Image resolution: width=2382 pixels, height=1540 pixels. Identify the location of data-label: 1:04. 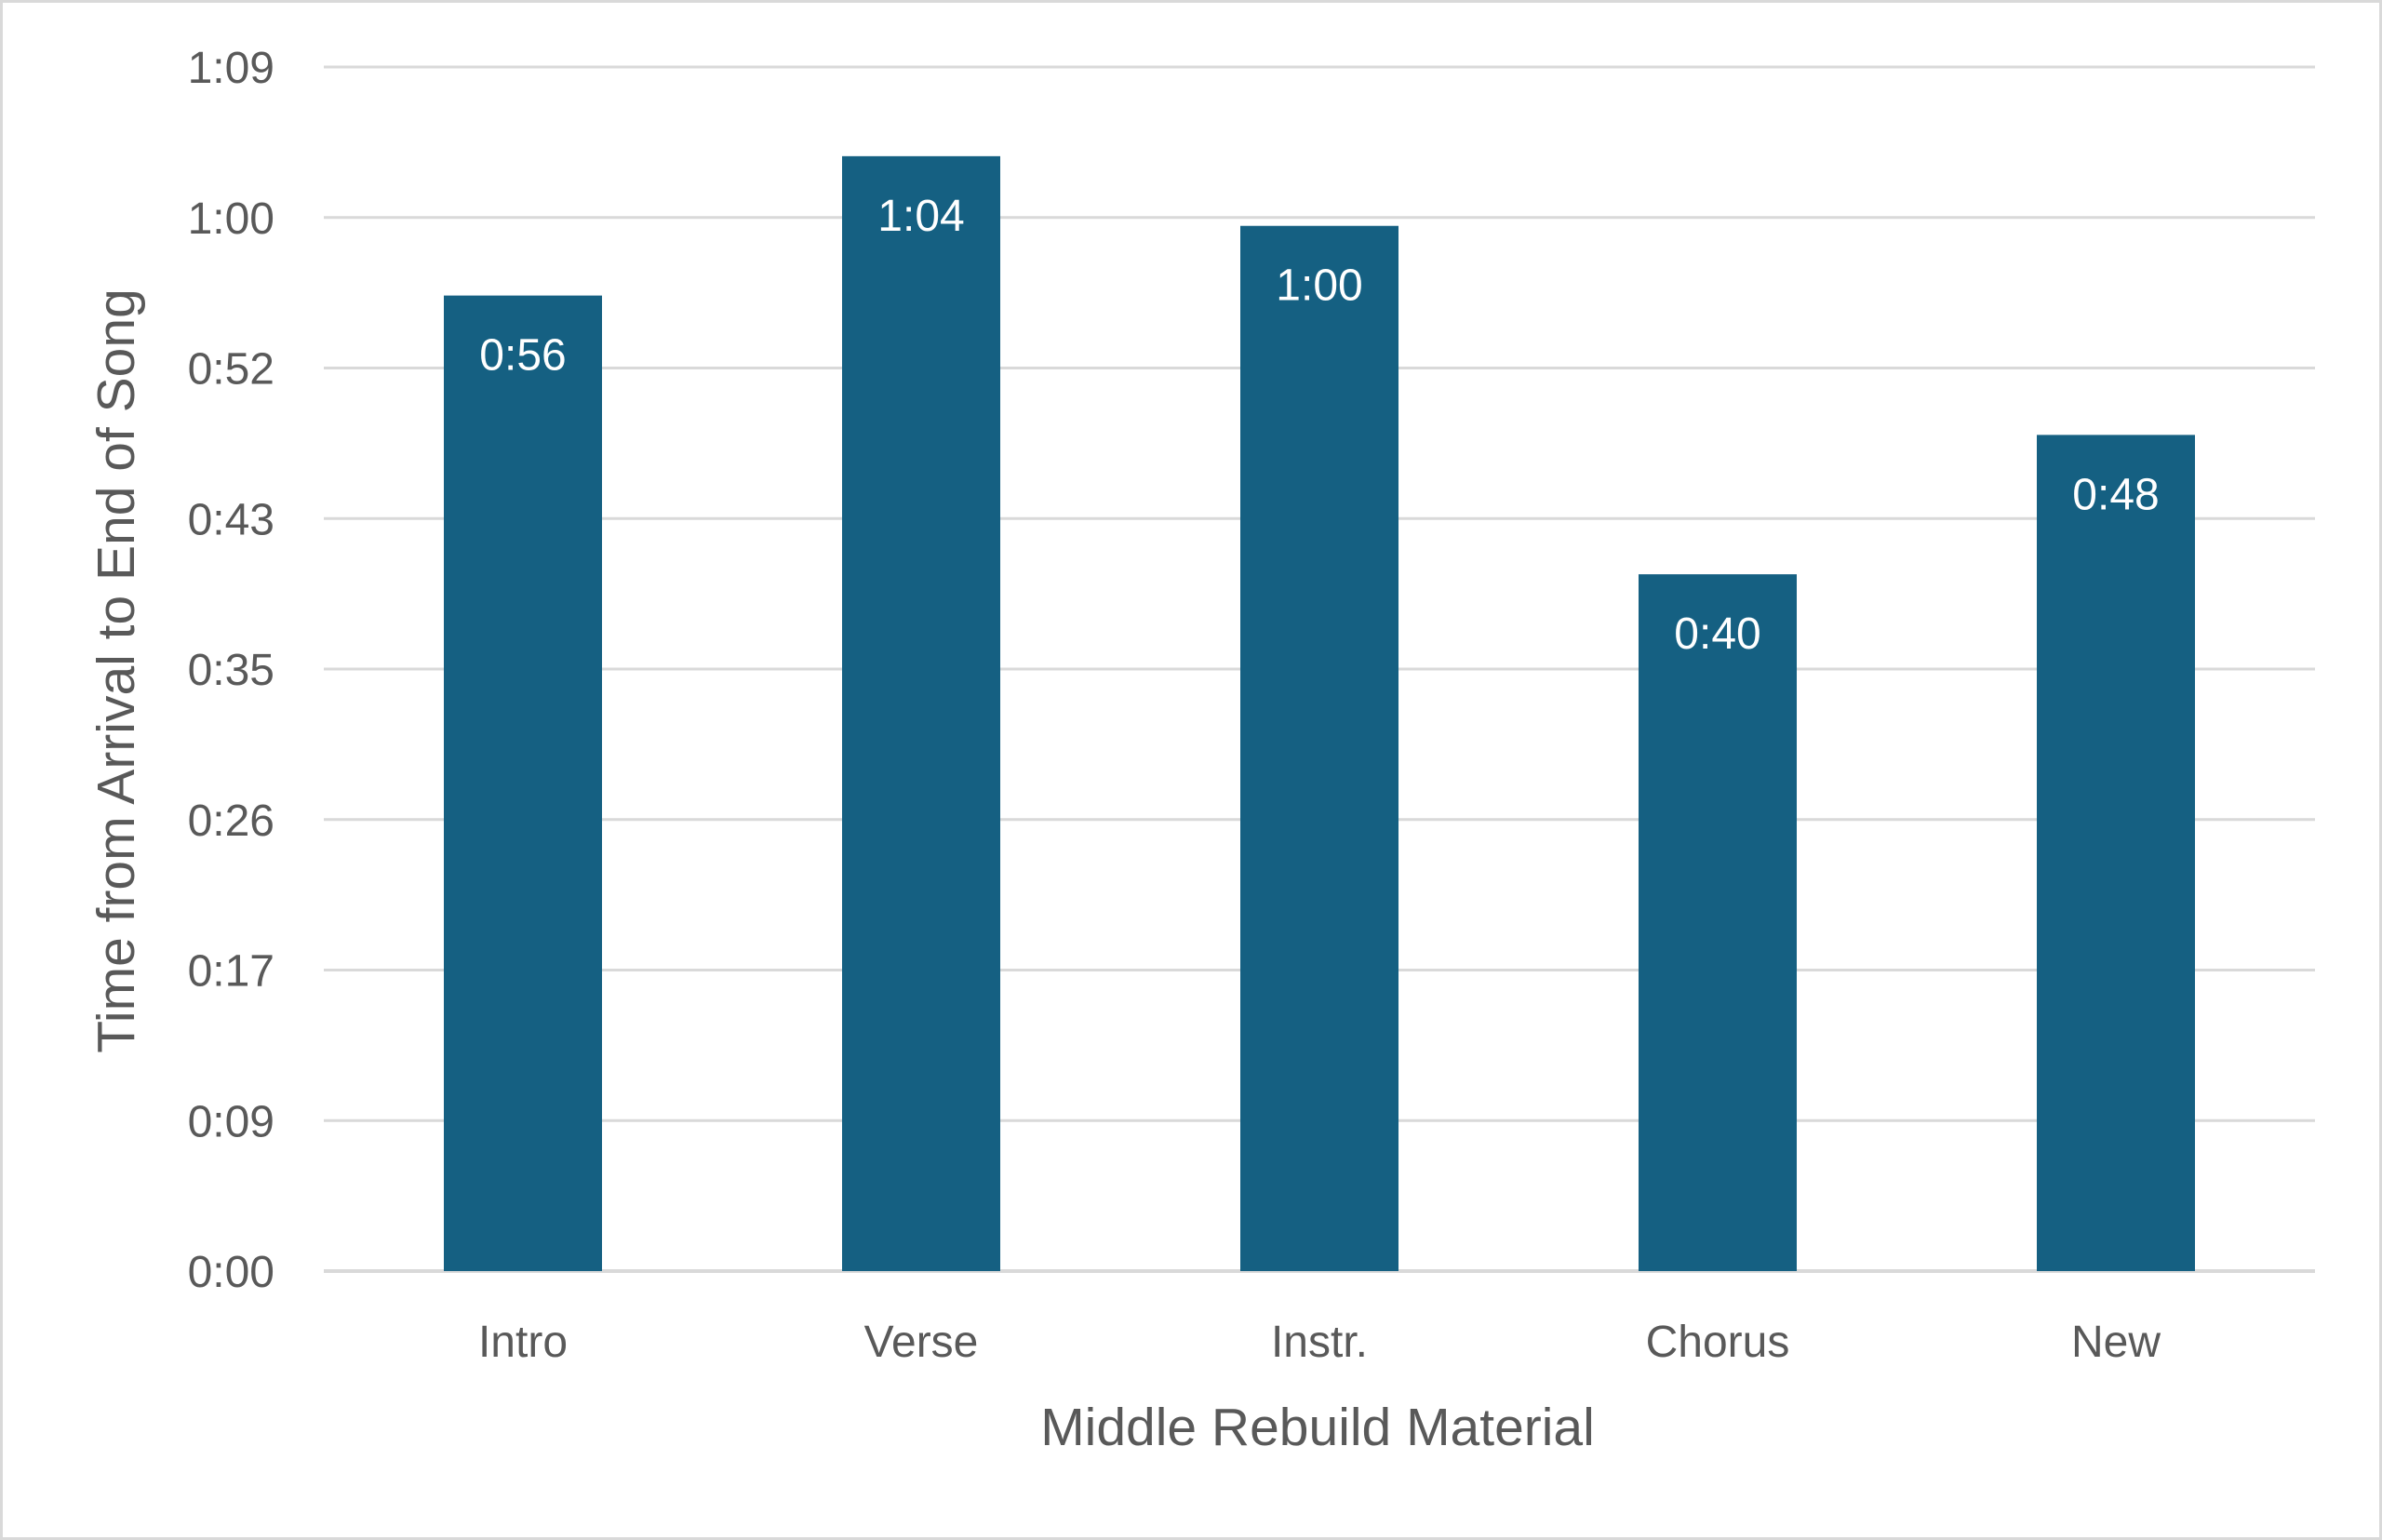
(920, 216).